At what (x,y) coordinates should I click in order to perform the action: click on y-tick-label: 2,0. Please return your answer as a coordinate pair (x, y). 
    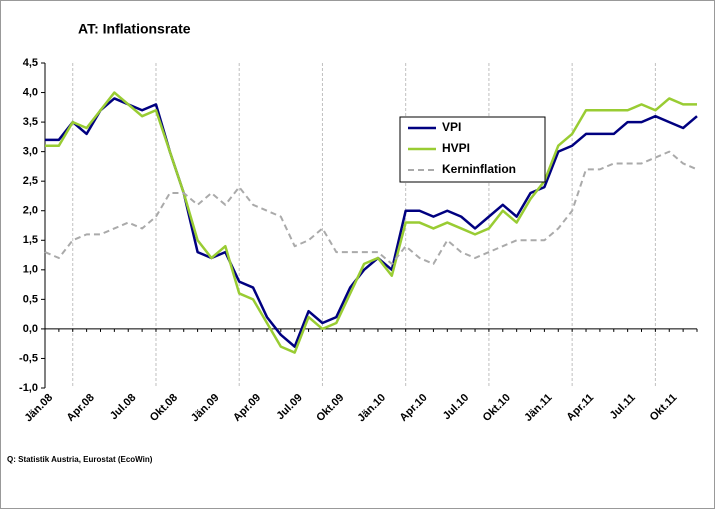
    Looking at the image, I should click on (30, 211).